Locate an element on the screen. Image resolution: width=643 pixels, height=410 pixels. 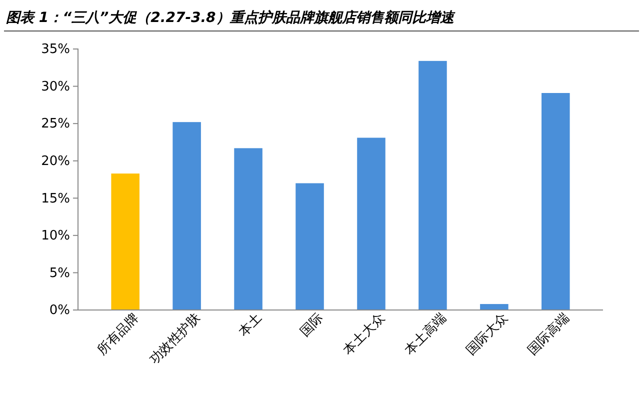
x-tick-label: 本土 is located at coordinates (251, 325).